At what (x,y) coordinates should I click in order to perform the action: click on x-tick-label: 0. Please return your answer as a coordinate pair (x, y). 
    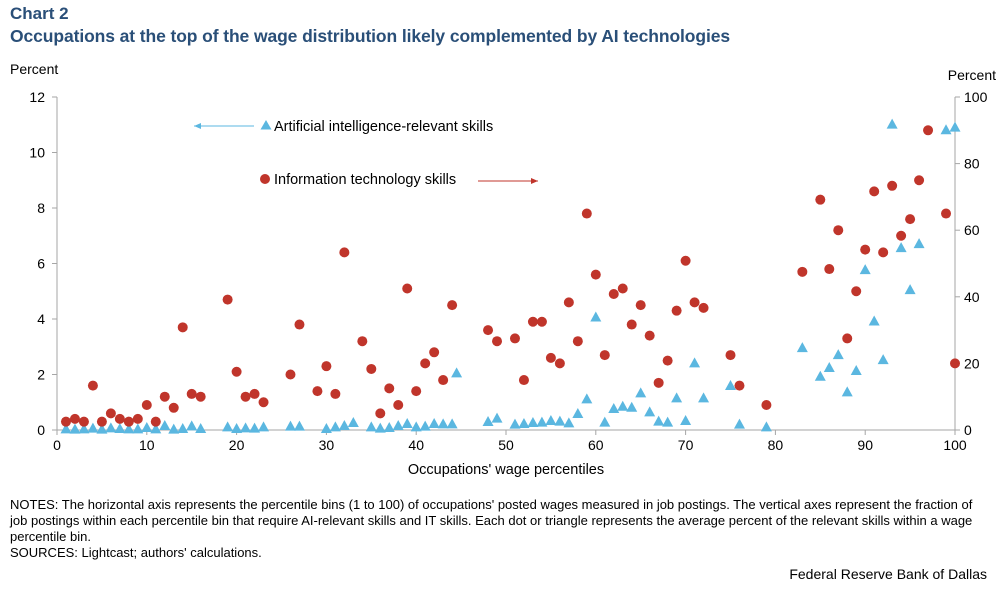
    Looking at the image, I should click on (57, 445).